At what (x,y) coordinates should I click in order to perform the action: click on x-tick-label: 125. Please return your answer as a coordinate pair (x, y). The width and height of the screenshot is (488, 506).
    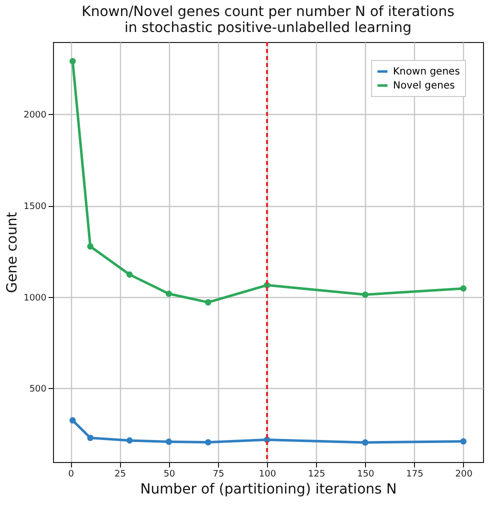
    Looking at the image, I should click on (317, 475).